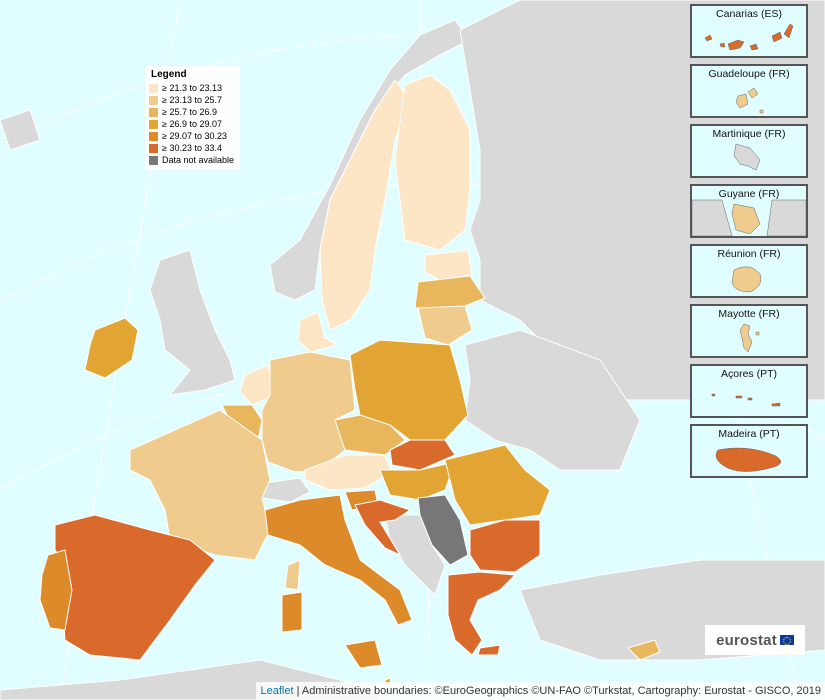 The image size is (825, 700). What do you see at coordinates (277, 691) in the screenshot?
I see `leaflet-link: Leaflet` at bounding box center [277, 691].